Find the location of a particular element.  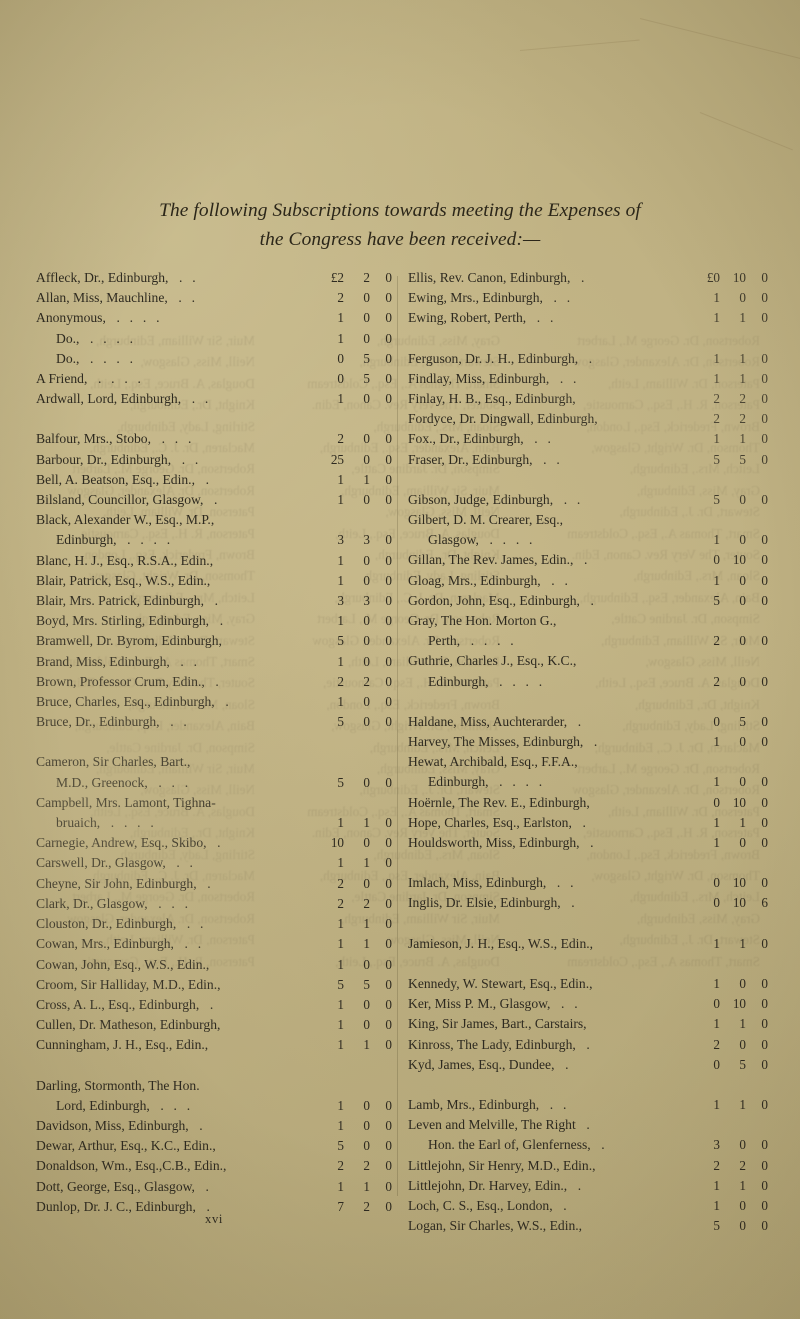

subscriber-name: bruaich, . . . . is located at coordinates (106, 823).